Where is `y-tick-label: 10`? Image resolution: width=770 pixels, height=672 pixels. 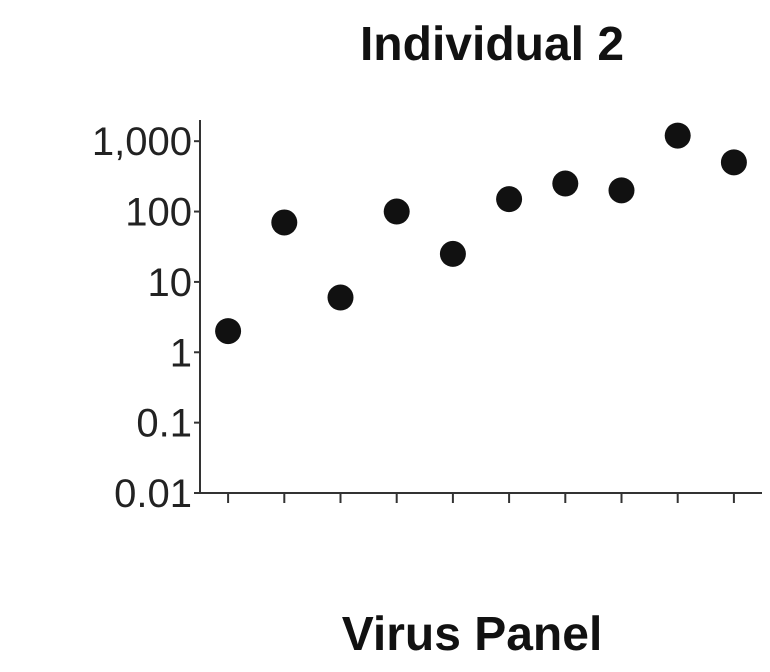
y-tick-label: 10 is located at coordinates (170, 282).